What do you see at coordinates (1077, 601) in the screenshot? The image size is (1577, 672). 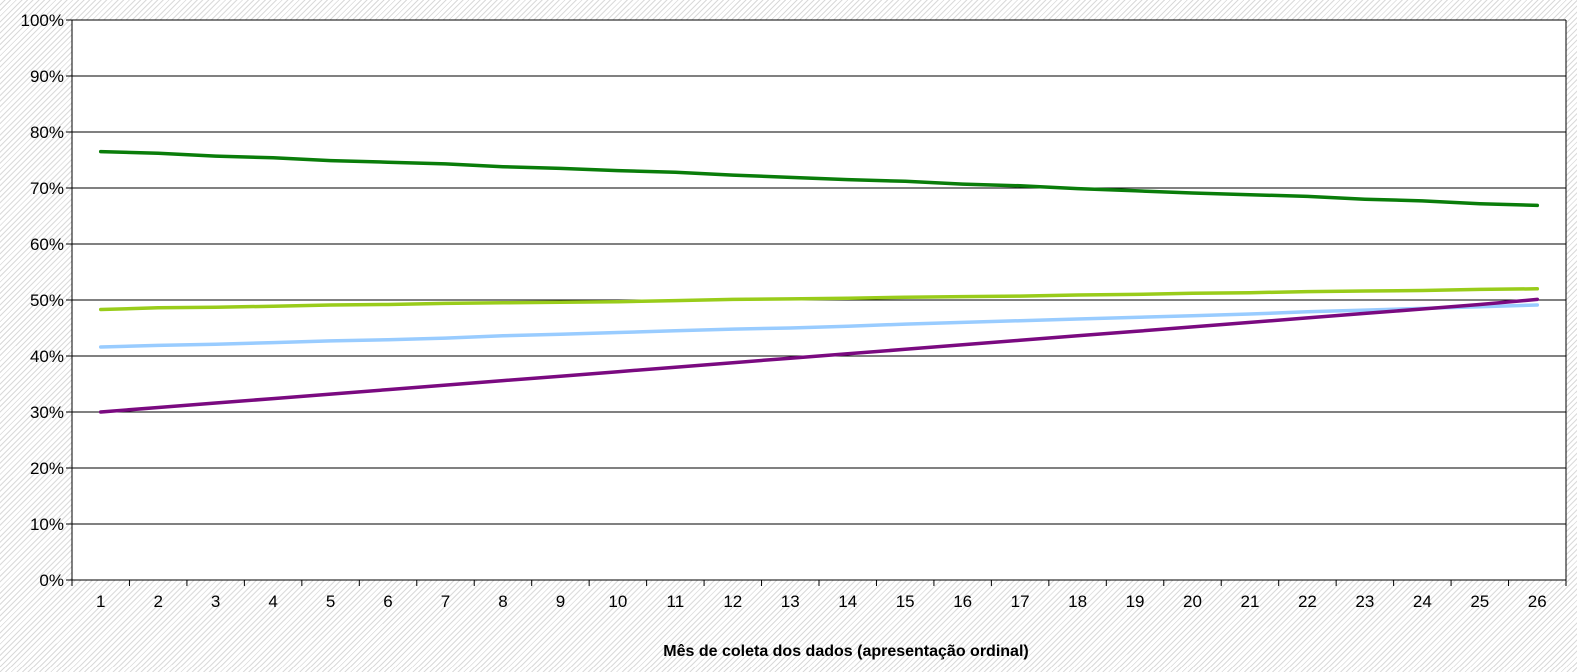 I see `x-tick-label: 18` at bounding box center [1077, 601].